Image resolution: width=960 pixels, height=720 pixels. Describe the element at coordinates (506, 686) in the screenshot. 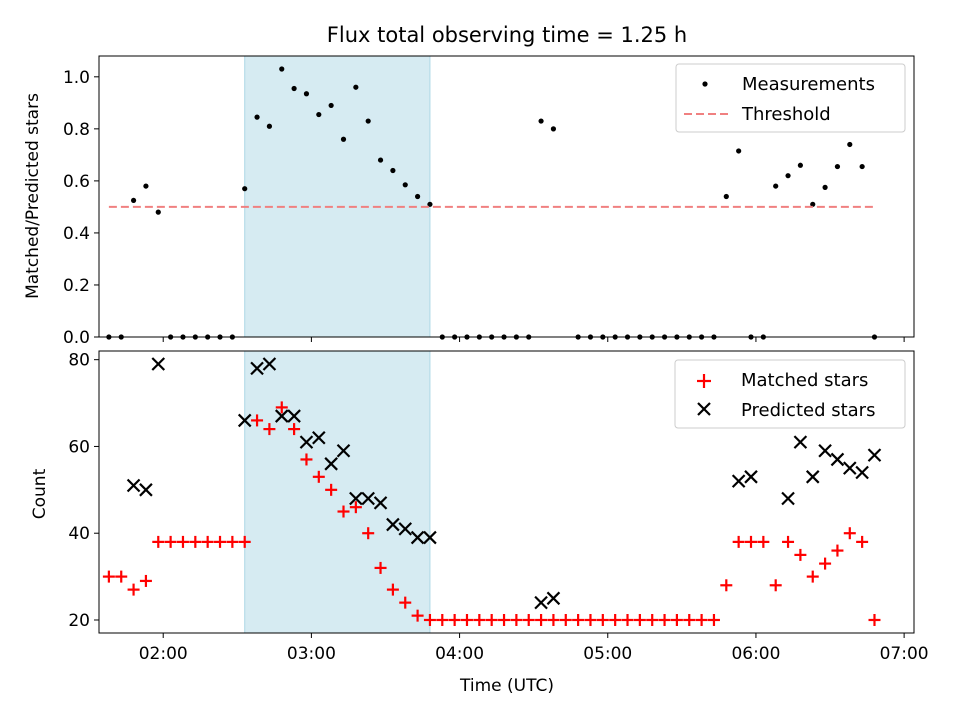

I see `x-axis-label: Time (UTC)` at that location.